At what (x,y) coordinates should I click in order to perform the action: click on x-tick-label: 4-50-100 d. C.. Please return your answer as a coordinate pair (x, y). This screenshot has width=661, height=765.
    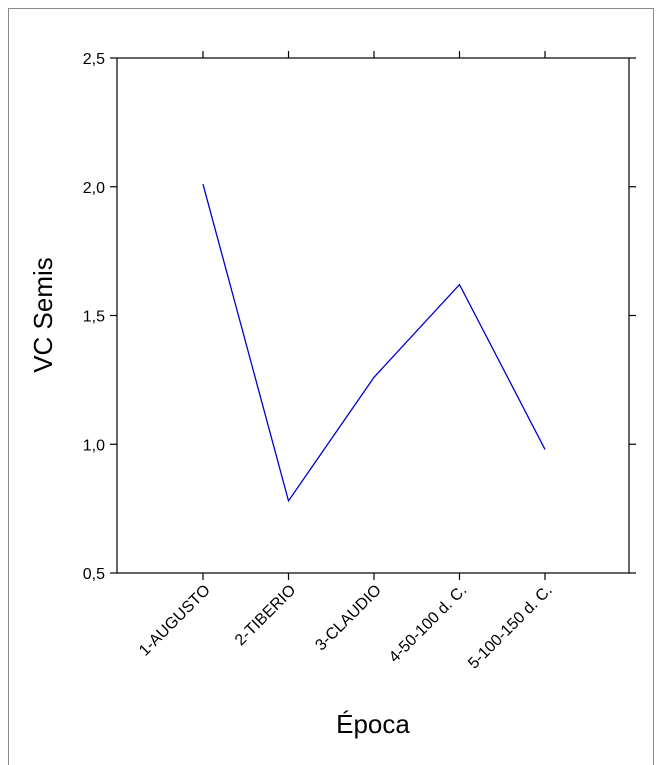
    Looking at the image, I should click on (428, 624).